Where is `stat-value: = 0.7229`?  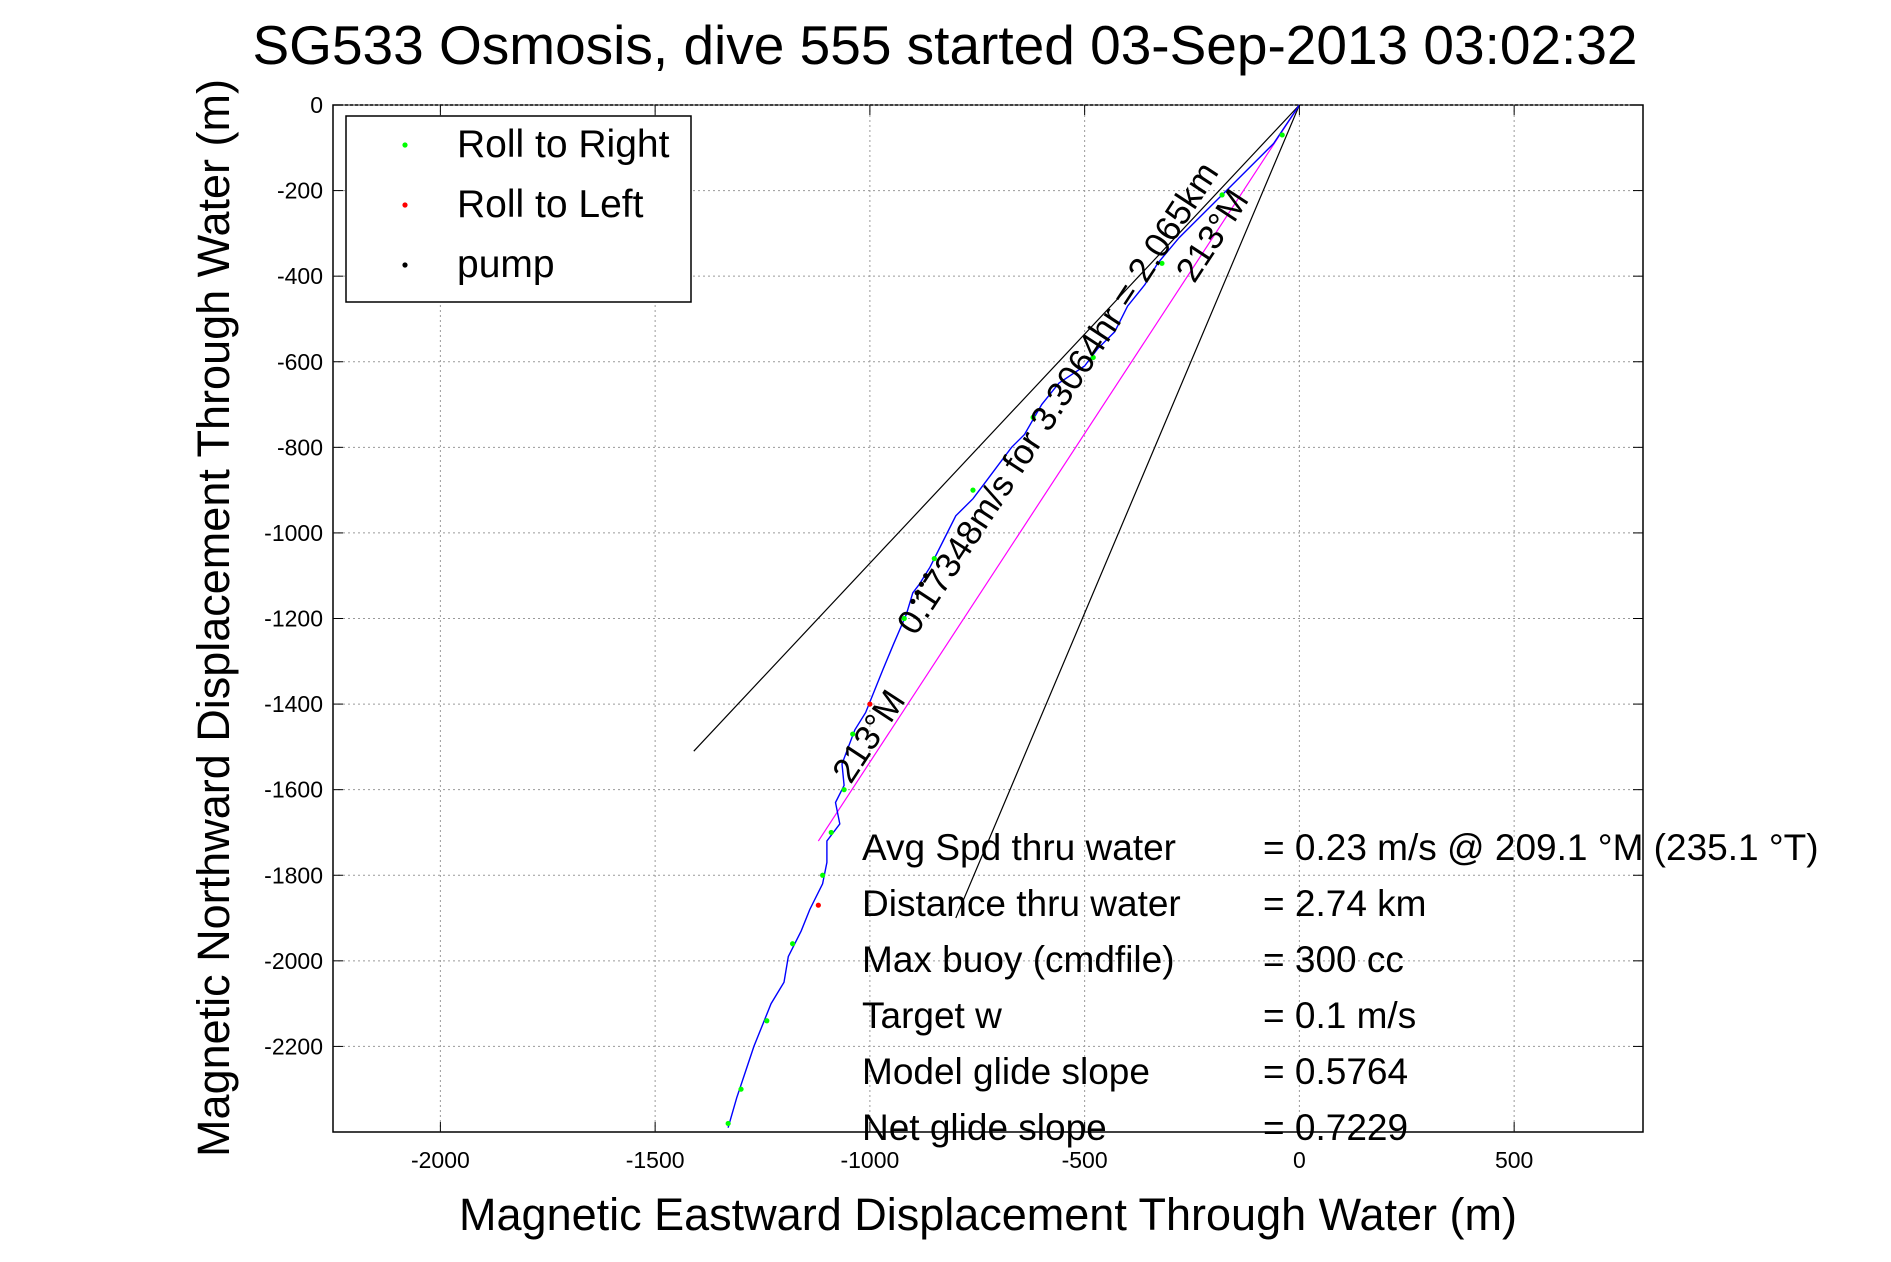 stat-value: = 0.7229 is located at coordinates (1335, 1127).